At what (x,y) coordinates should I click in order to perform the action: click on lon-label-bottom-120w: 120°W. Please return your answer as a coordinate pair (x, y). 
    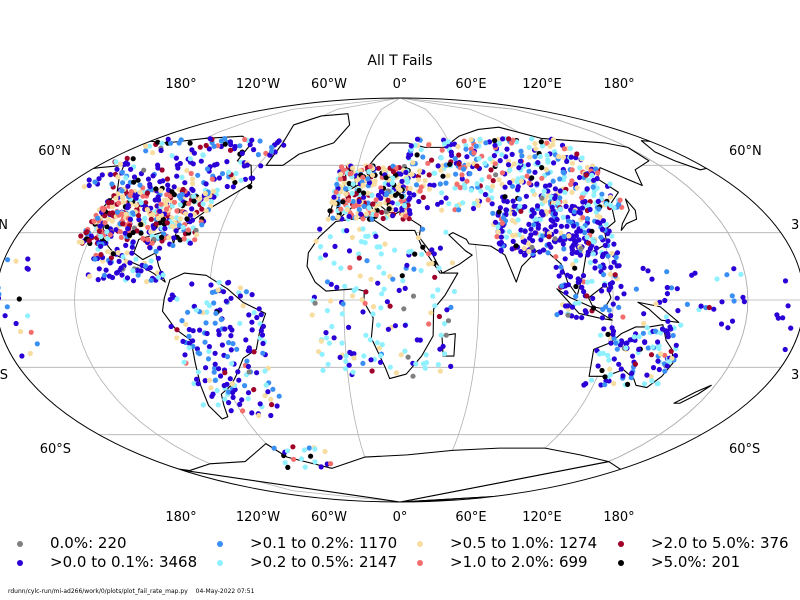
    Looking at the image, I should click on (258, 517).